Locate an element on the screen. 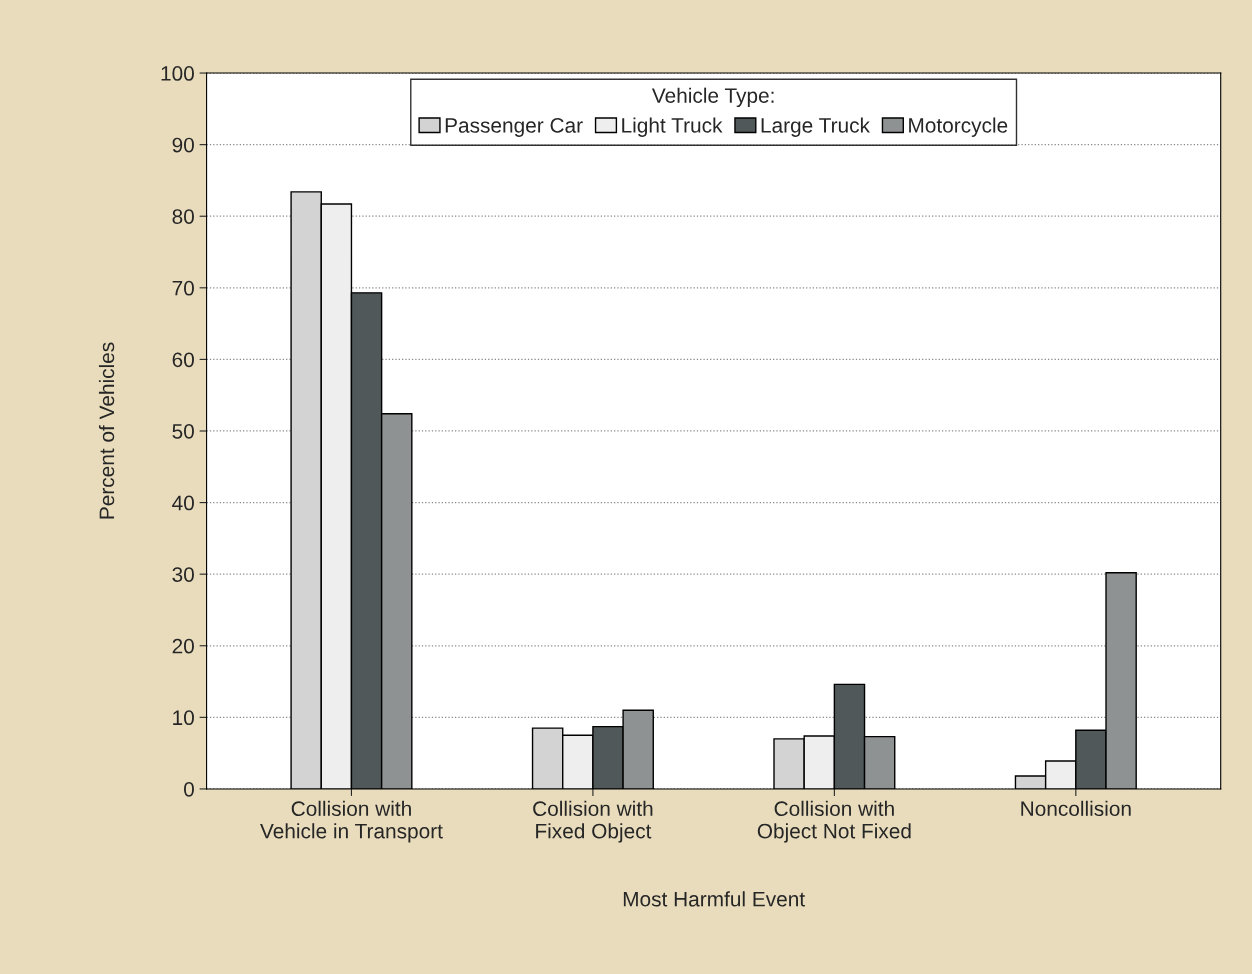 The height and width of the screenshot is (974, 1252). x-tick-label: Collision with Fixed Object is located at coordinates (593, 821).